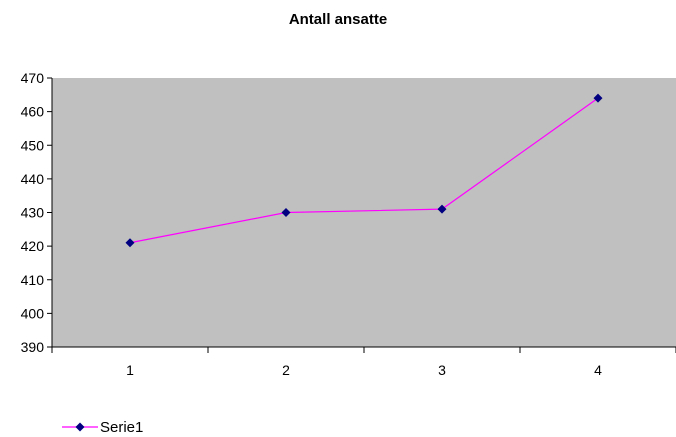 The width and height of the screenshot is (676, 437). I want to click on y-tick-label: 420, so click(33, 246).